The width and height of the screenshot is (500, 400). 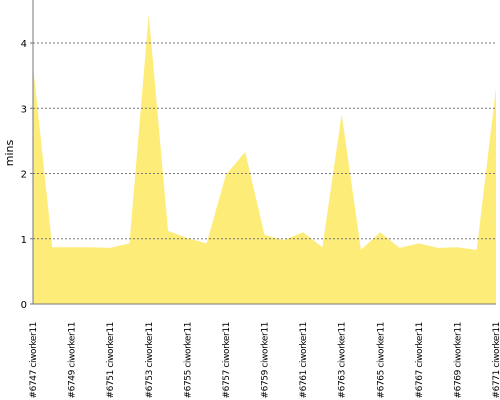 What do you see at coordinates (266, 360) in the screenshot?
I see `x-tick-label: #6759 ciworker11` at bounding box center [266, 360].